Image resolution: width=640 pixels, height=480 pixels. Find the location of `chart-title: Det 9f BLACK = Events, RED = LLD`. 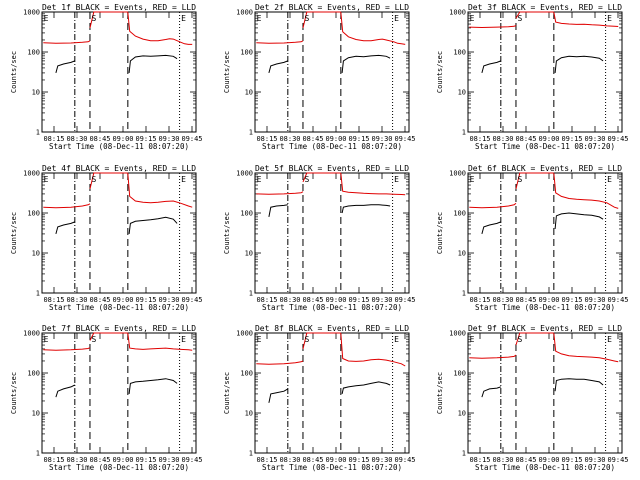

chart-title: Det 9f BLACK = Events, RED = LLD is located at coordinates (545, 328).